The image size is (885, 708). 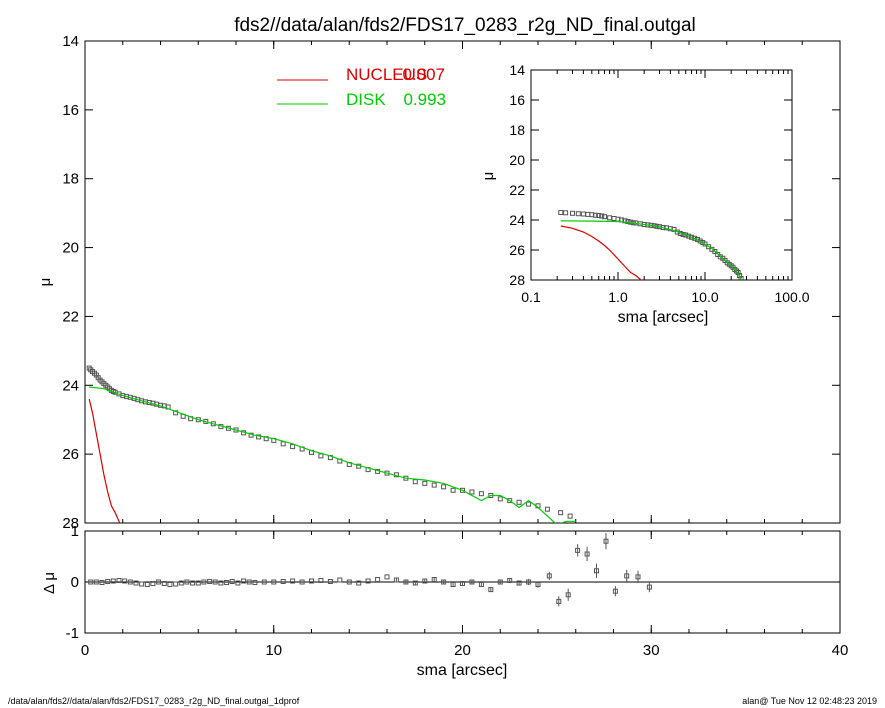 What do you see at coordinates (49, 583) in the screenshot?
I see `residual-y-axis-label: Δ μ` at bounding box center [49, 583].